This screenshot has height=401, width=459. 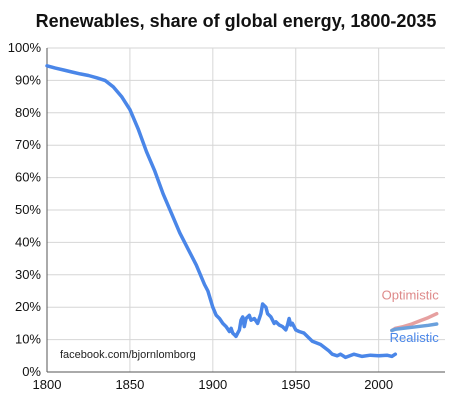 What do you see at coordinates (295, 384) in the screenshot?
I see `x-tick-label: 1950` at bounding box center [295, 384].